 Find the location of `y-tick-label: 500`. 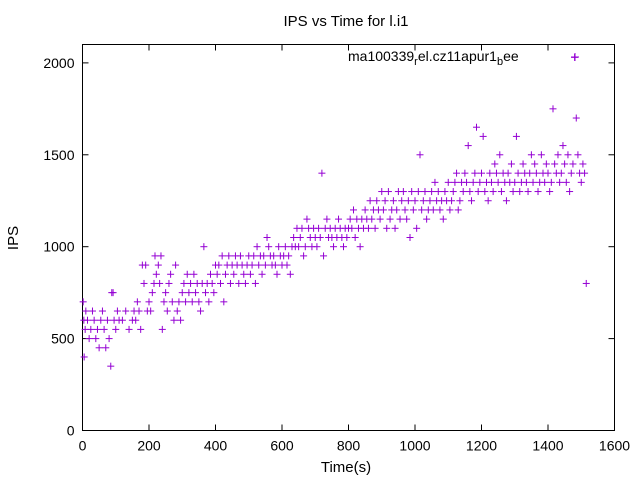

y-tick-label: 500 is located at coordinates (63, 339).